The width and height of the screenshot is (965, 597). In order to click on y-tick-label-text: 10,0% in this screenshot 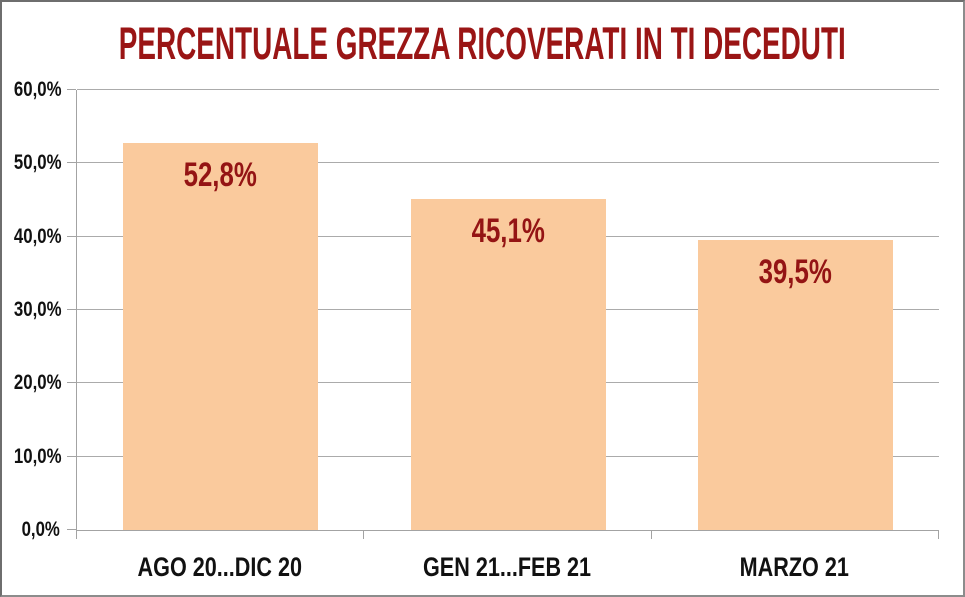, I will do `click(37, 456)`.